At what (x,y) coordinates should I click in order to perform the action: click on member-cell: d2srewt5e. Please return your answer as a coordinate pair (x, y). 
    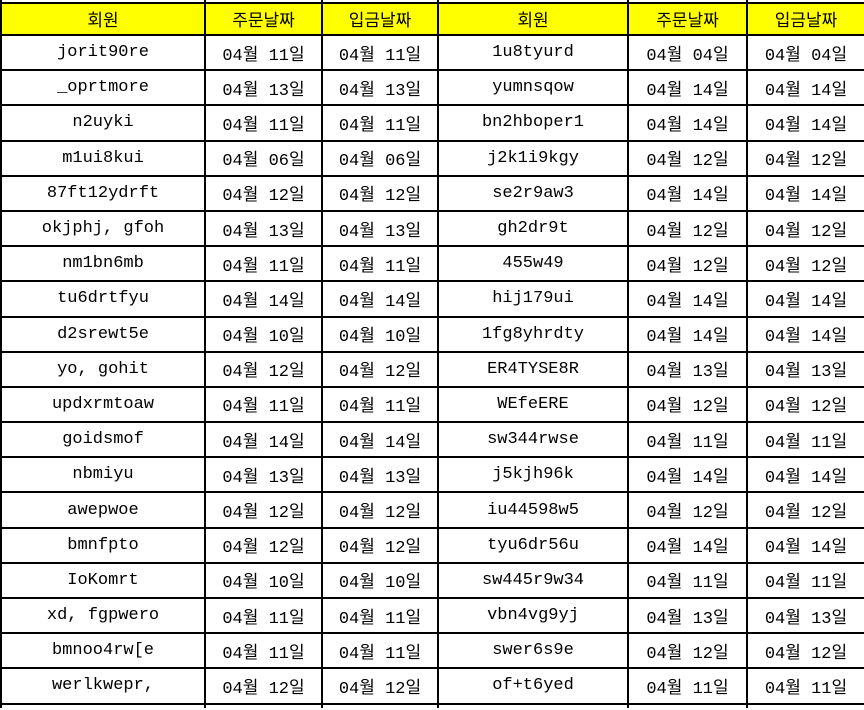
    Looking at the image, I should click on (103, 334).